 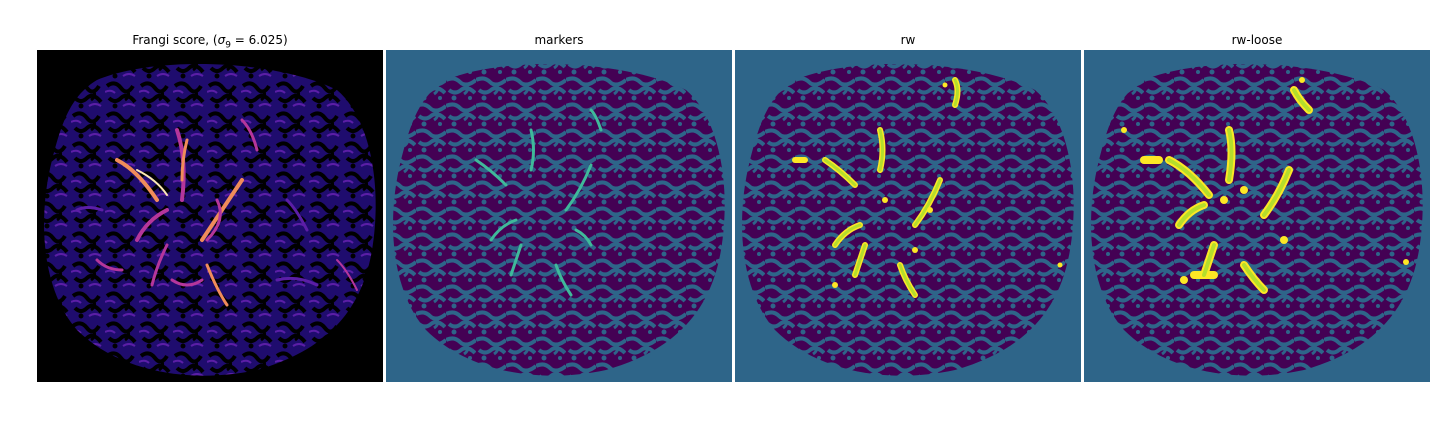 I want to click on frangi-title-suffix: = 6.025), so click(x=259, y=40).